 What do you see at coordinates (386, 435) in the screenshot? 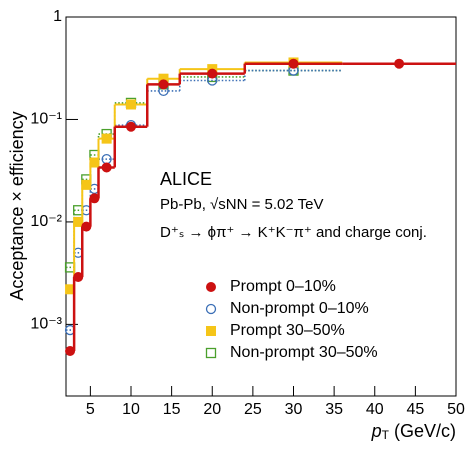
I see `x-label-sub: T` at bounding box center [386, 435].